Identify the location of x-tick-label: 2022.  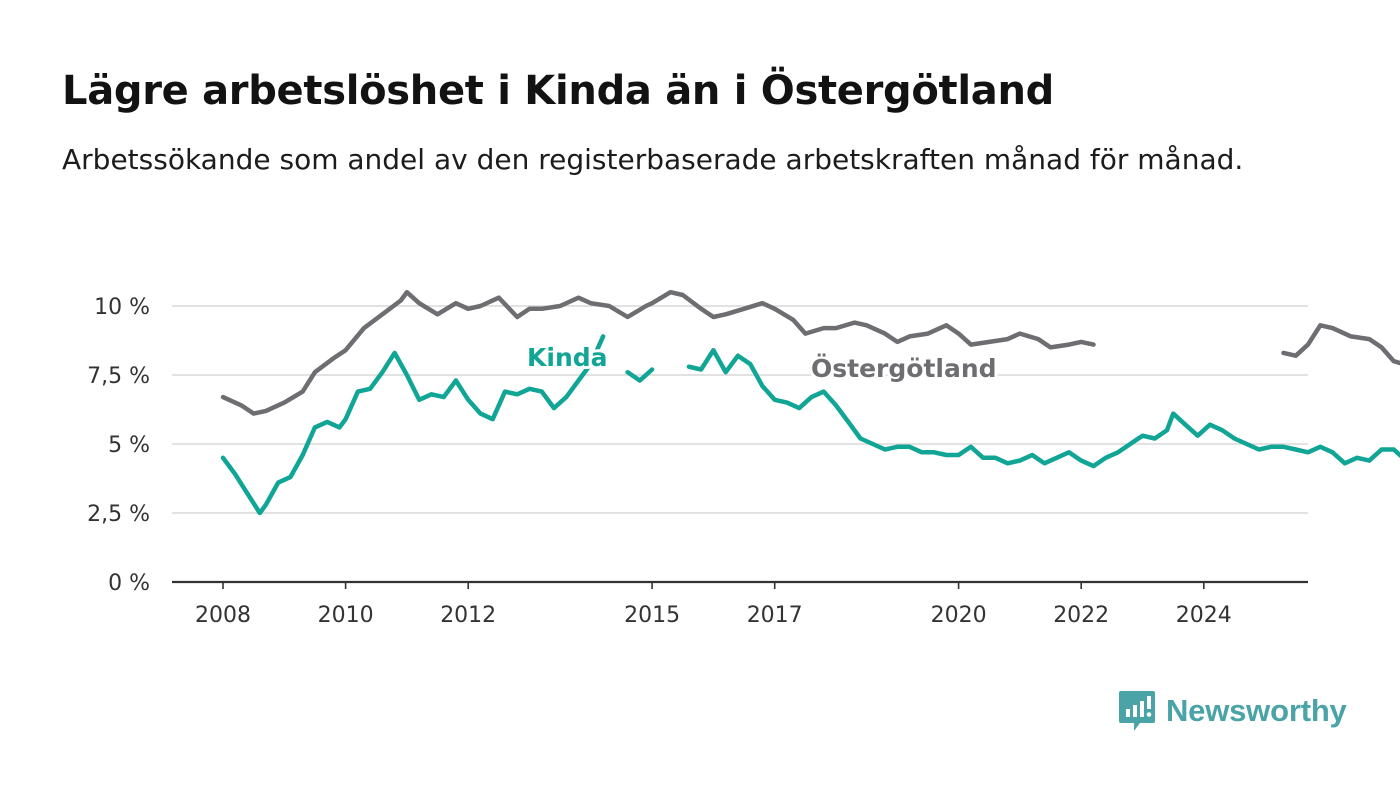
(1081, 615).